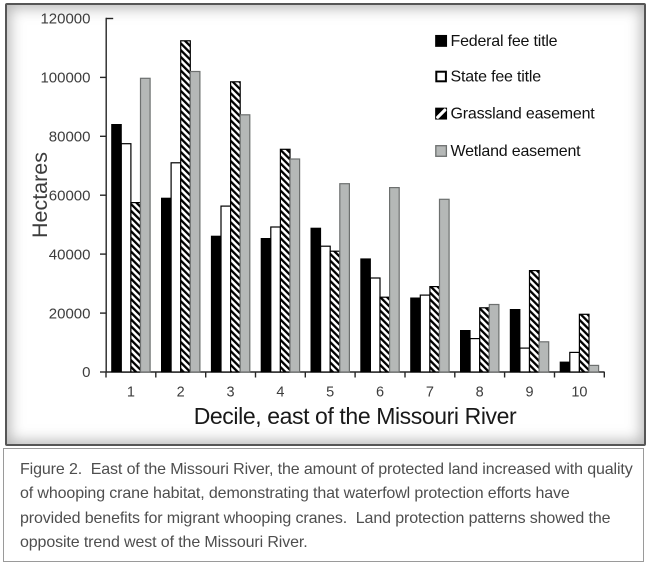 This screenshot has height=565, width=650. What do you see at coordinates (330, 393) in the screenshot?
I see `svg-text: 5` at bounding box center [330, 393].